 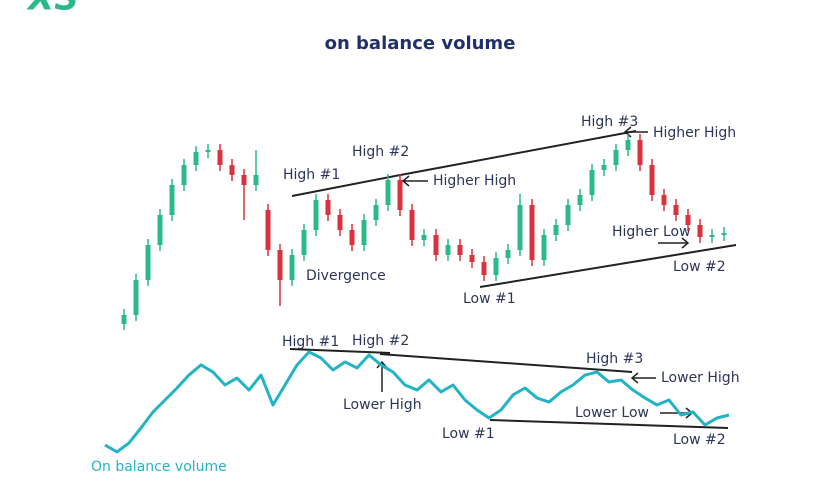 What do you see at coordinates (159, 467) in the screenshot?
I see `legend-label: On balance volume` at bounding box center [159, 467].